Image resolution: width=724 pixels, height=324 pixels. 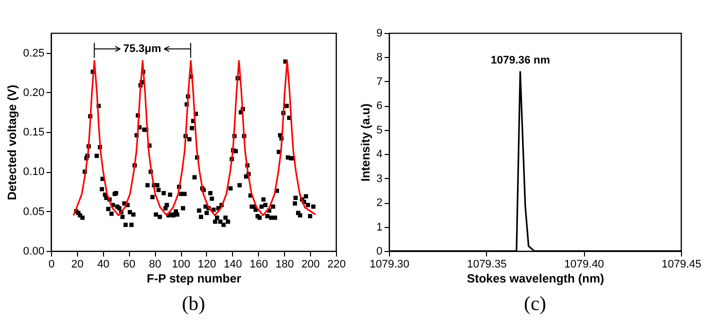 What do you see at coordinates (535, 279) in the screenshot?
I see `x-axis-title: Stokes wavelength (nm)` at bounding box center [535, 279].